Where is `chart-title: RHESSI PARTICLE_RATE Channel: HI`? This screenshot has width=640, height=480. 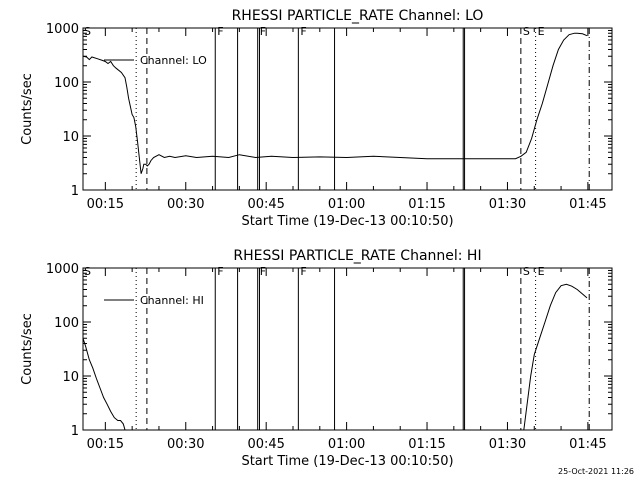
chart-title: RHESSI PARTICLE_RATE Channel: HI is located at coordinates (357, 256).